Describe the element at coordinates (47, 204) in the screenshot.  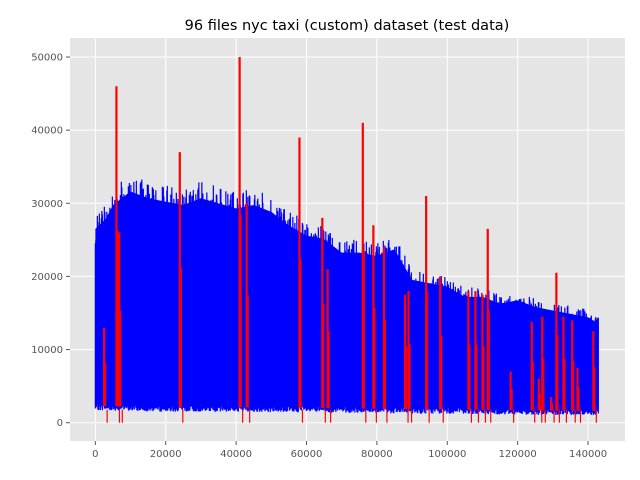
I see `y-tick-label: 30000` at that location.